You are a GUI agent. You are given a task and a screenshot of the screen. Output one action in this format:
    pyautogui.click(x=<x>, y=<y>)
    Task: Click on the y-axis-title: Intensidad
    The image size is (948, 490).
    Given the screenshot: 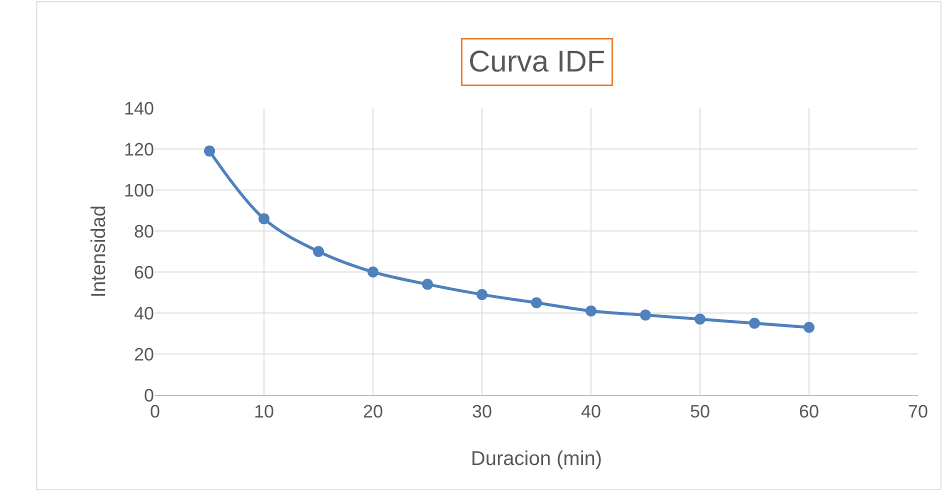 What is the action you would take?
    pyautogui.click(x=99, y=251)
    